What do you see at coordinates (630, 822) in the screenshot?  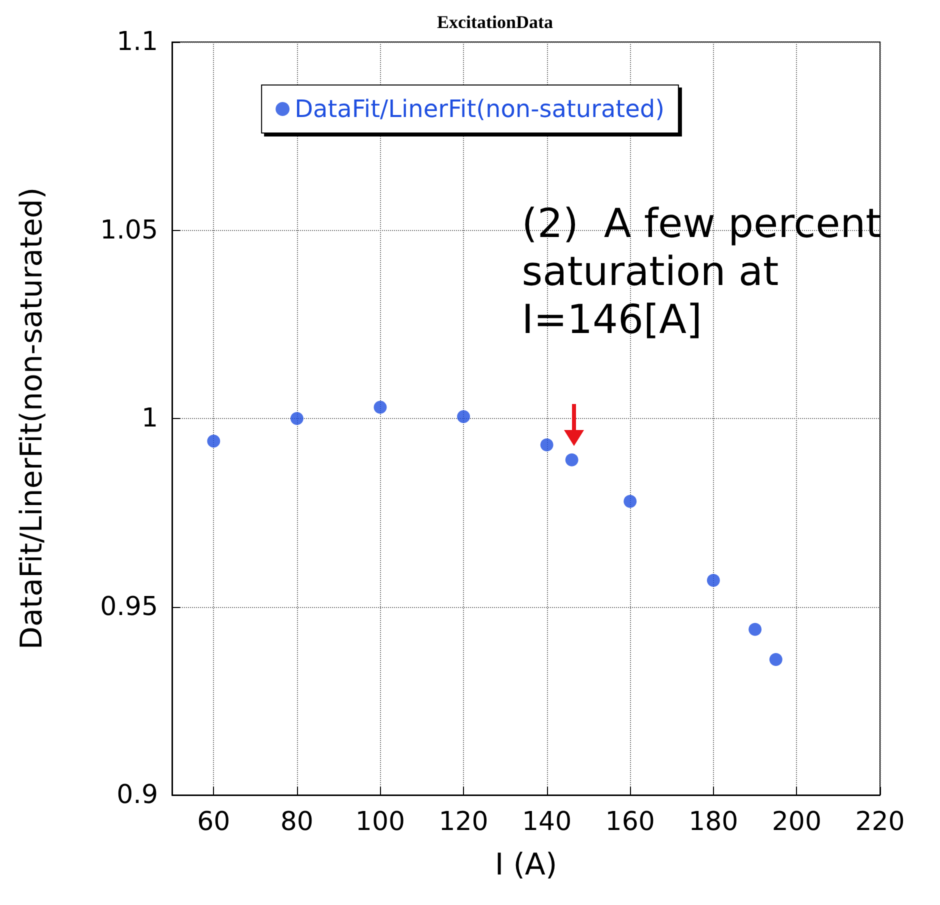 I see `x-tick-label: 160` at bounding box center [630, 822].